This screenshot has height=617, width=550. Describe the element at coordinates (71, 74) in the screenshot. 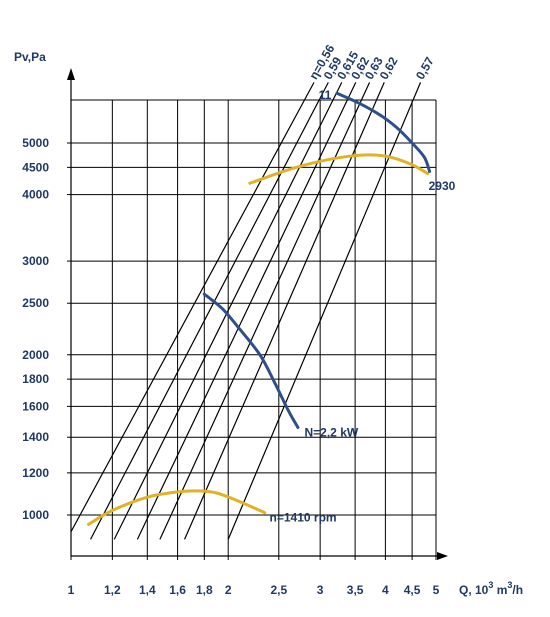

I see `y-axis-arrow` at that location.